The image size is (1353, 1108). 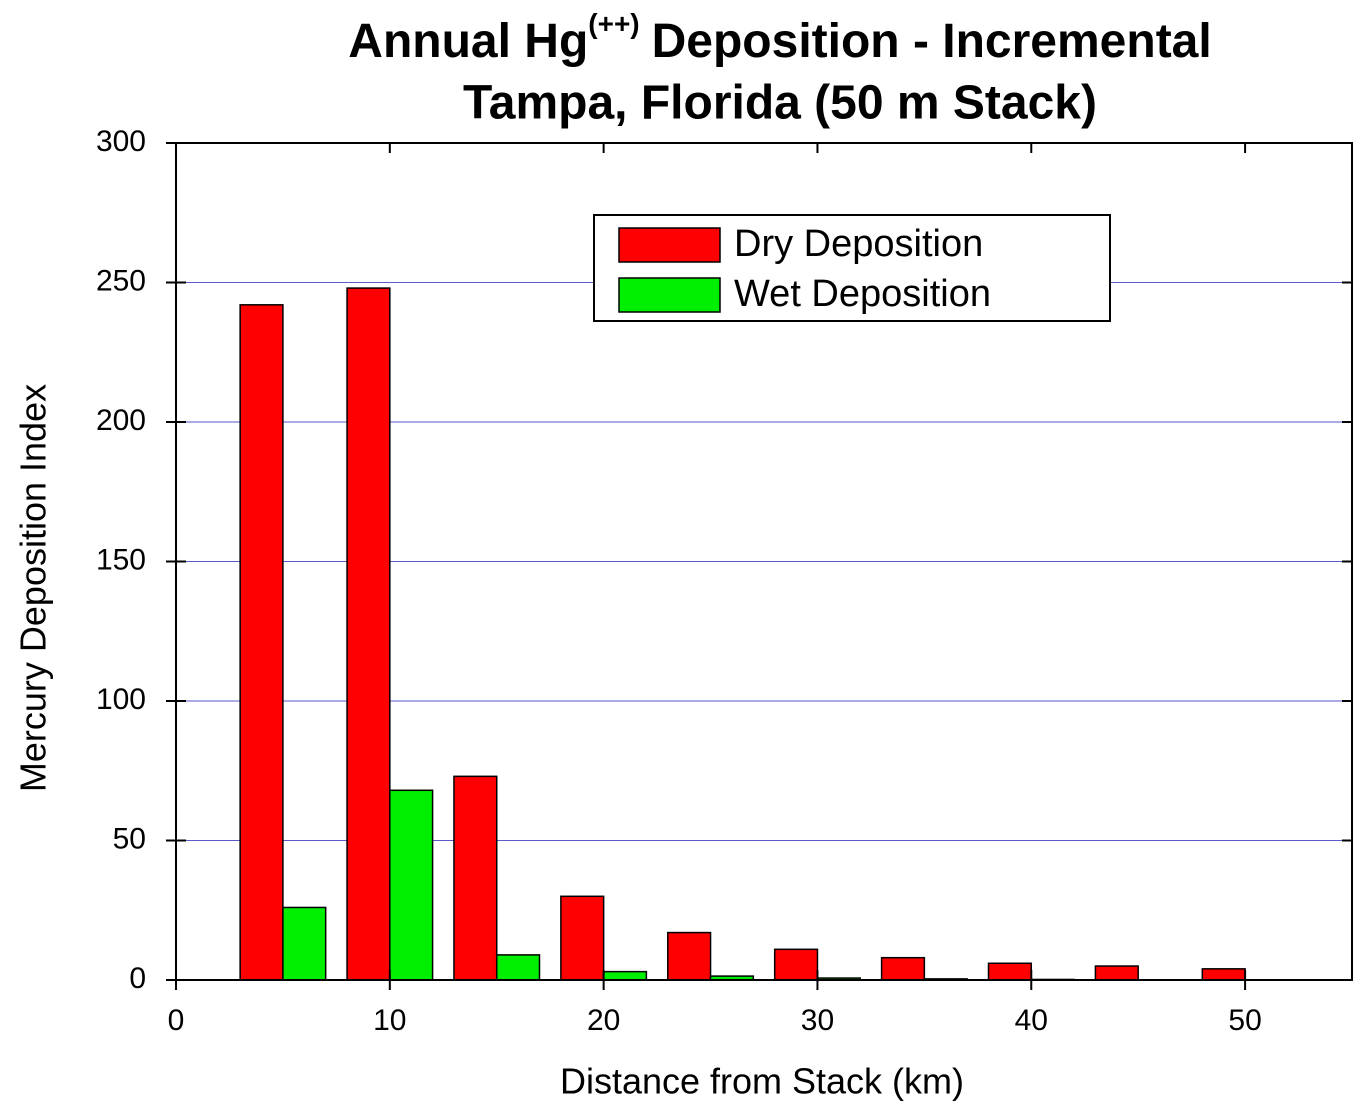 I want to click on y-tick-label: 250, so click(x=121, y=280).